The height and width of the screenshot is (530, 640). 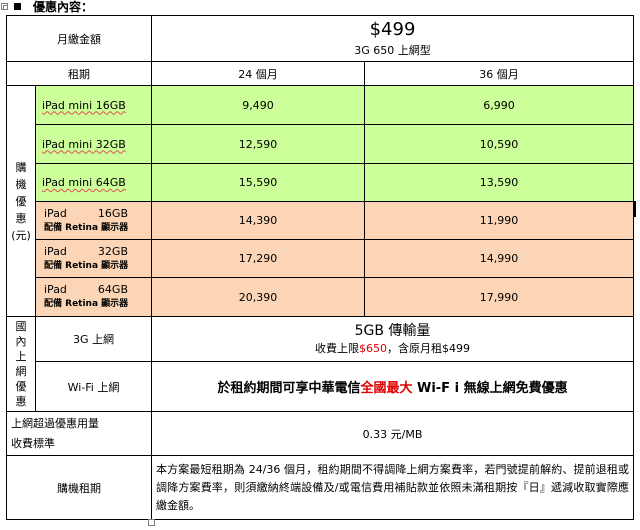 What do you see at coordinates (93, 220) in the screenshot?
I see `retina-device-name: iPad 16GB 配備 Retina 顯示器` at bounding box center [93, 220].